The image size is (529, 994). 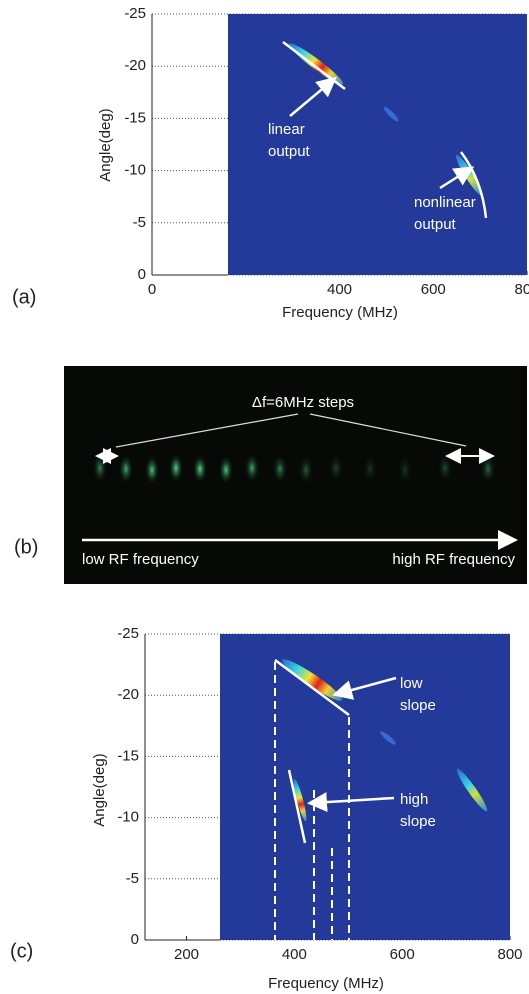 What do you see at coordinates (453, 559) in the screenshot?
I see `annotation: high RF frequency` at bounding box center [453, 559].